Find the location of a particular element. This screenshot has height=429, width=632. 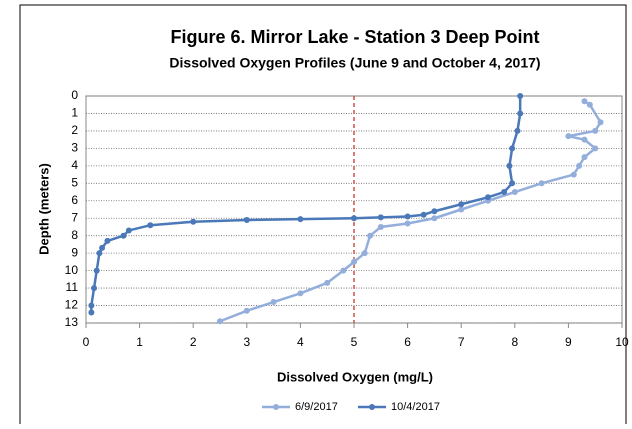

x-tick-label: 2 is located at coordinates (193, 342).